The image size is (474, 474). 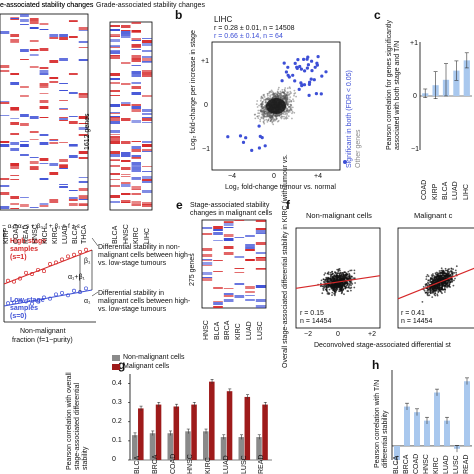 What do you see at coordinates (288, 205) in the screenshot?
I see `panel-f-letter: f` at bounding box center [288, 205].